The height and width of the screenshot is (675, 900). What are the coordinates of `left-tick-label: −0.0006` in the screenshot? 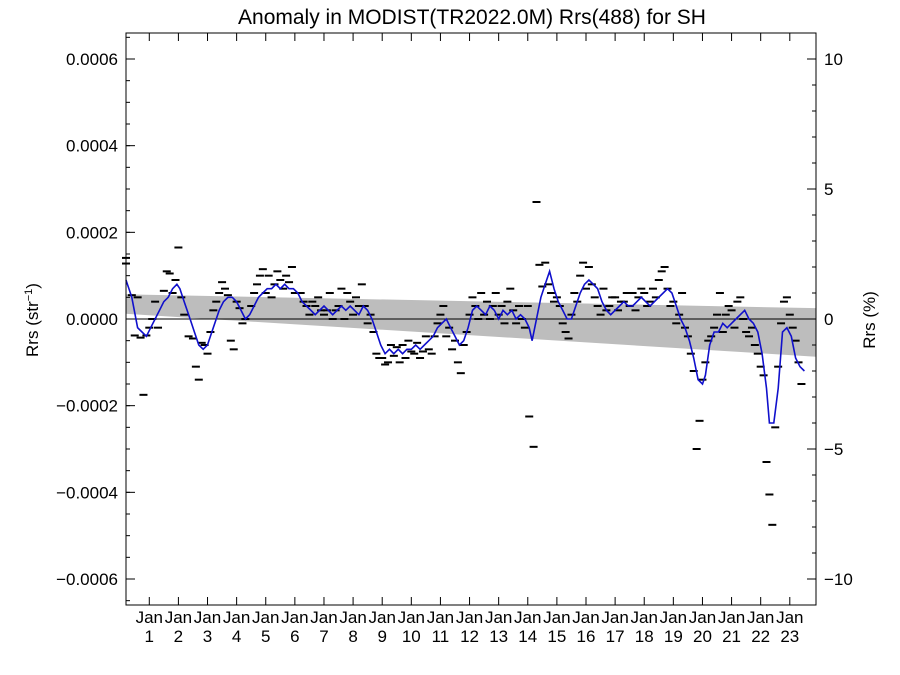 It's located at (87, 579).